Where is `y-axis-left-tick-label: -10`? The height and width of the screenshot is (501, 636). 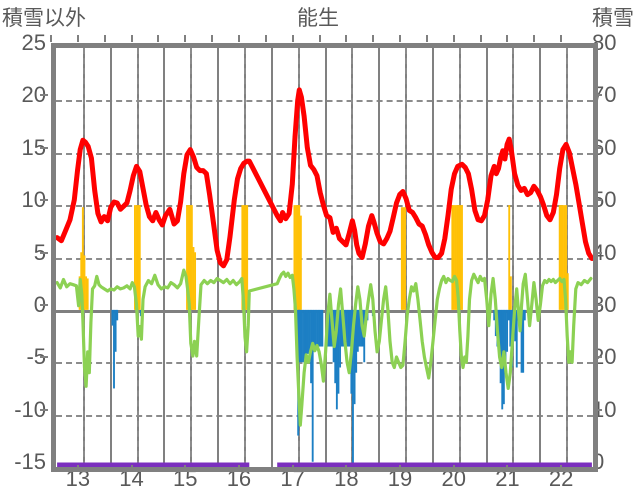 y-axis-left-tick-label: -10 is located at coordinates (30, 409).